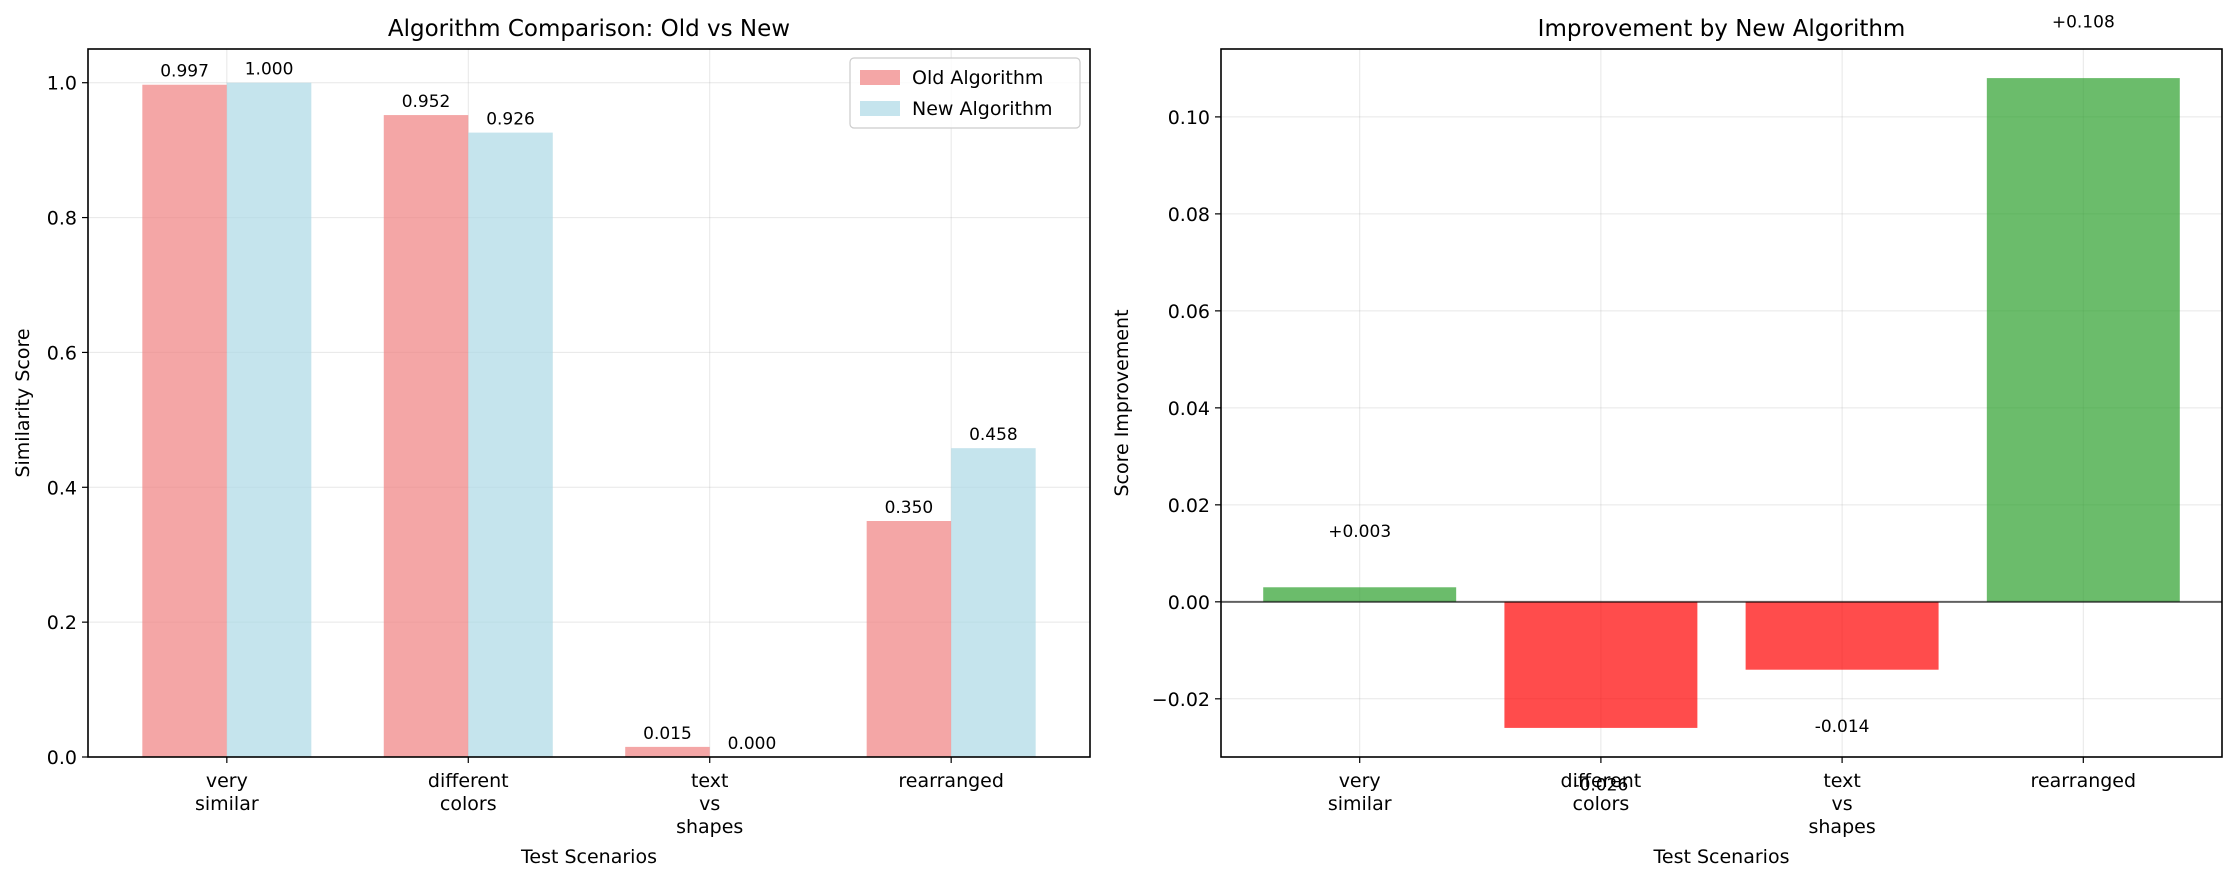 The height and width of the screenshot is (882, 2233). What do you see at coordinates (1842, 727) in the screenshot?
I see `data-label: -0.014` at bounding box center [1842, 727].